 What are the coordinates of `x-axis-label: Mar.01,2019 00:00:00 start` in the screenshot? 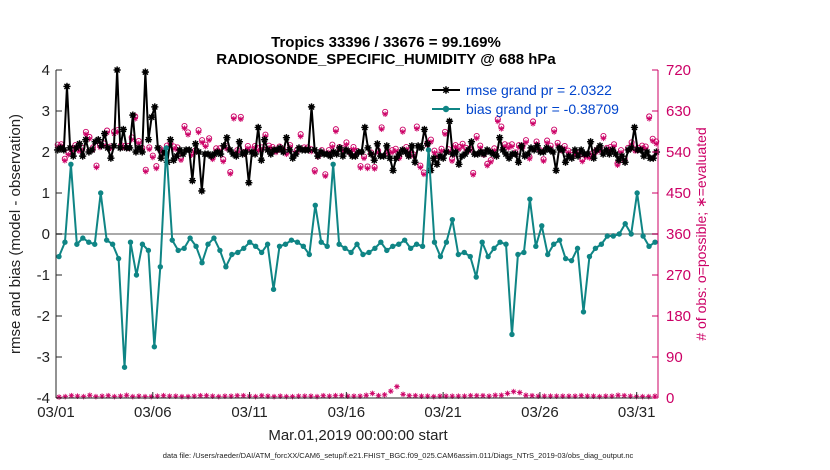 It's located at (358, 435).